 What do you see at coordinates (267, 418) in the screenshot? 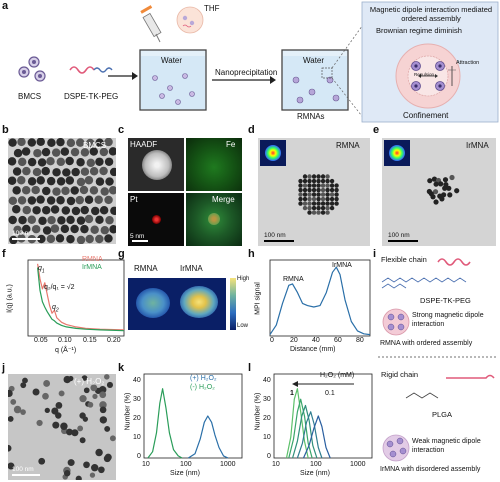
I see `l-ytick-2: 20` at bounding box center [267, 418].